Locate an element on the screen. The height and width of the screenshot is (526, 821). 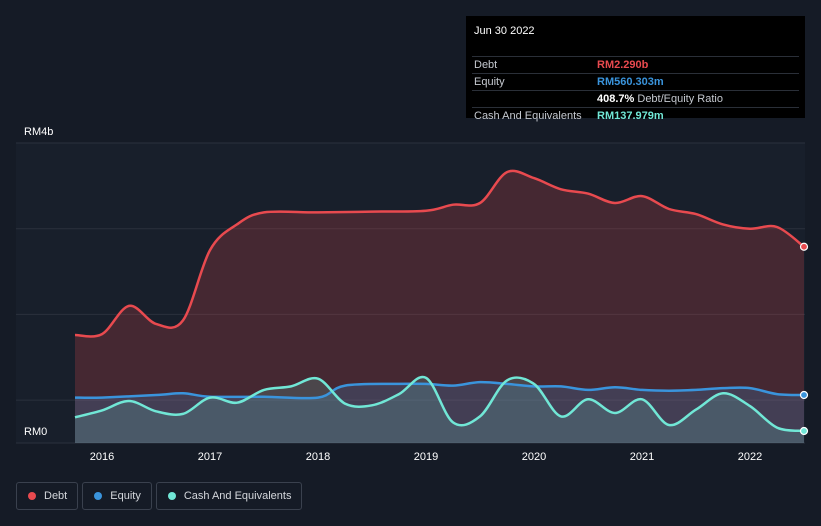
tooltip-ratio-value: 408.7% Debt/Equity Ratio is located at coordinates (660, 99).